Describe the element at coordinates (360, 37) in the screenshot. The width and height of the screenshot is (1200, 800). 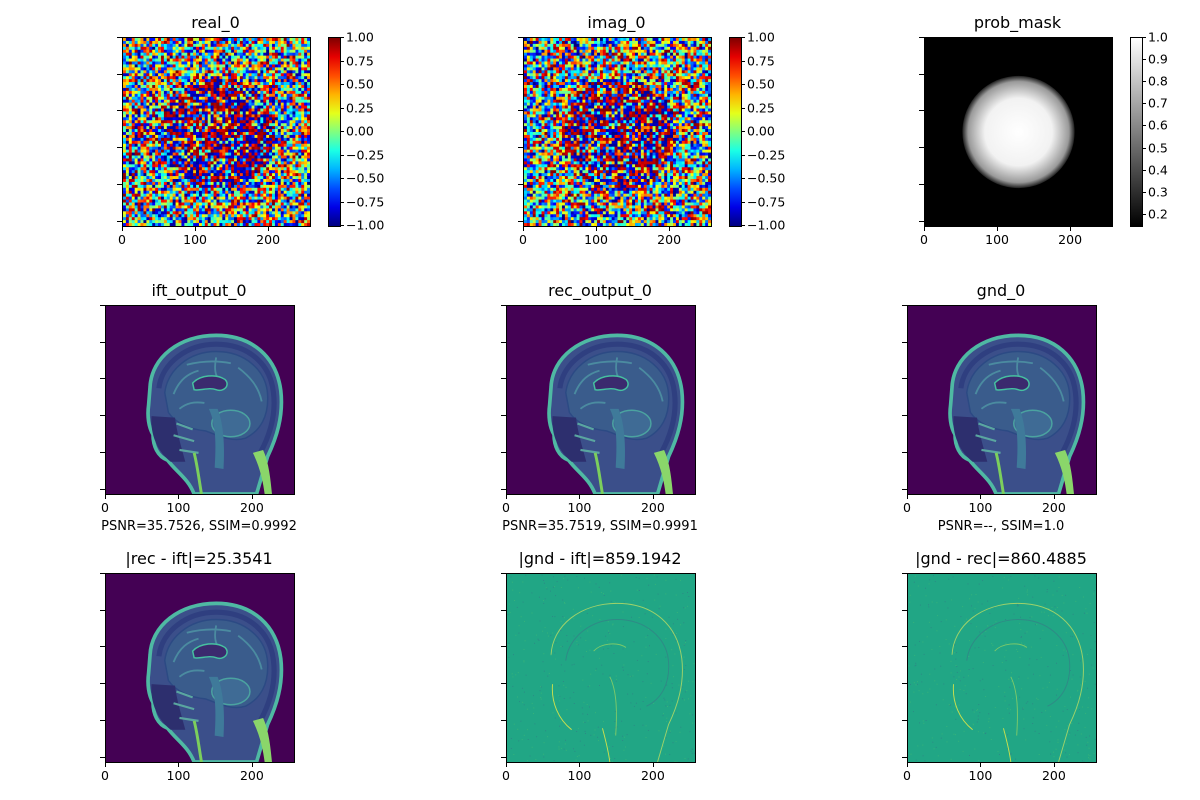
I see `colorbar-tick-label: 1.00` at that location.